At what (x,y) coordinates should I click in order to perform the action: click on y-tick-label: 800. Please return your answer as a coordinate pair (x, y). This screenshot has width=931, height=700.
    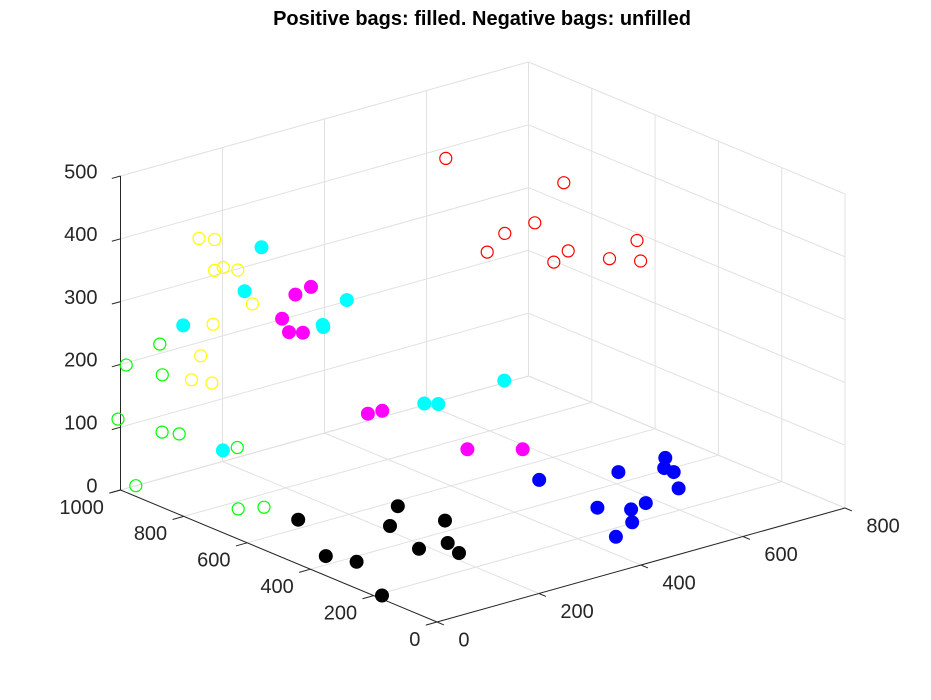
    Looking at the image, I should click on (150, 534).